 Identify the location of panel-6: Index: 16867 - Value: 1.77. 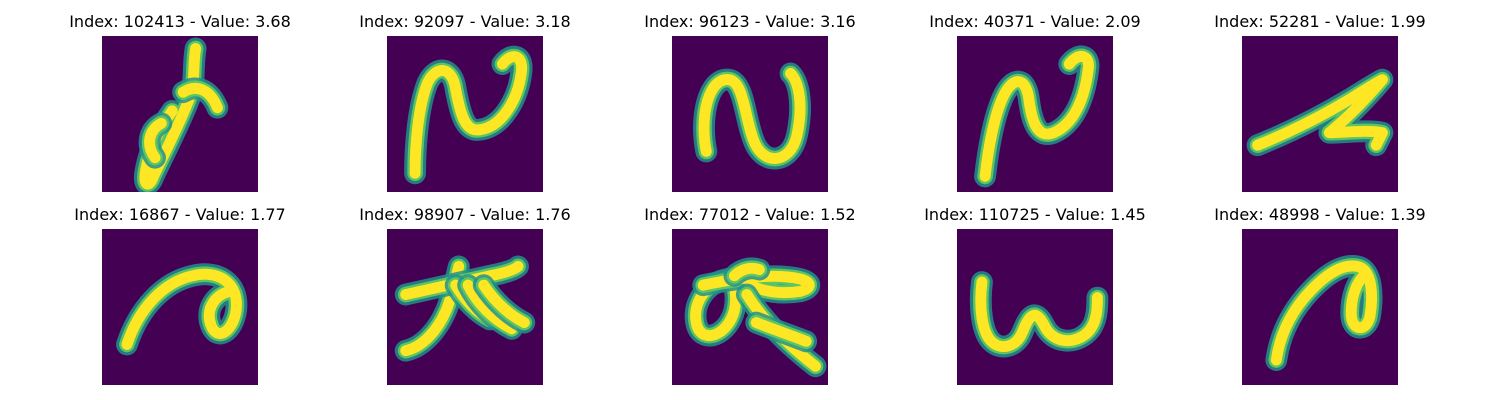
(180, 298).